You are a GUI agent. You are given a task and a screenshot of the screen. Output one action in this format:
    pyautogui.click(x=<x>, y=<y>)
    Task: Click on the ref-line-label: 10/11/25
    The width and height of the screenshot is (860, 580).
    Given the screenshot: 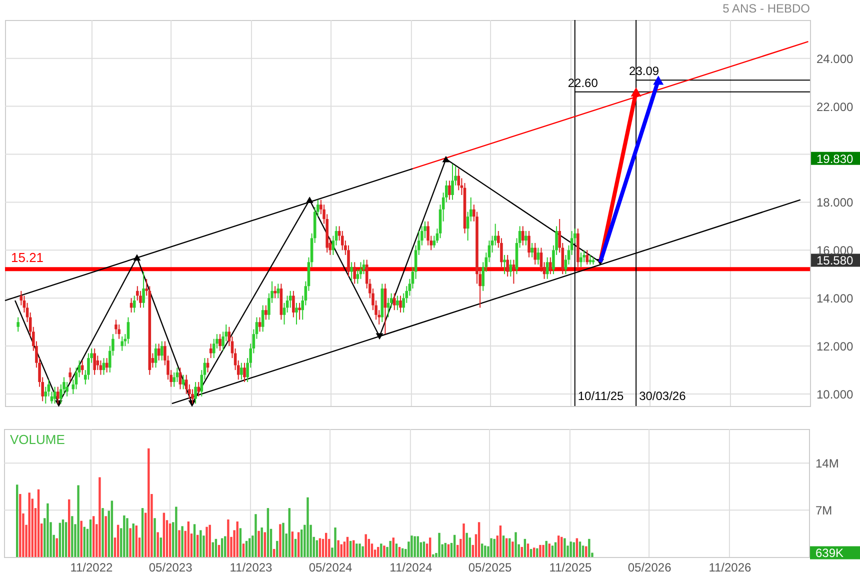 What is the action you would take?
    pyautogui.click(x=601, y=396)
    